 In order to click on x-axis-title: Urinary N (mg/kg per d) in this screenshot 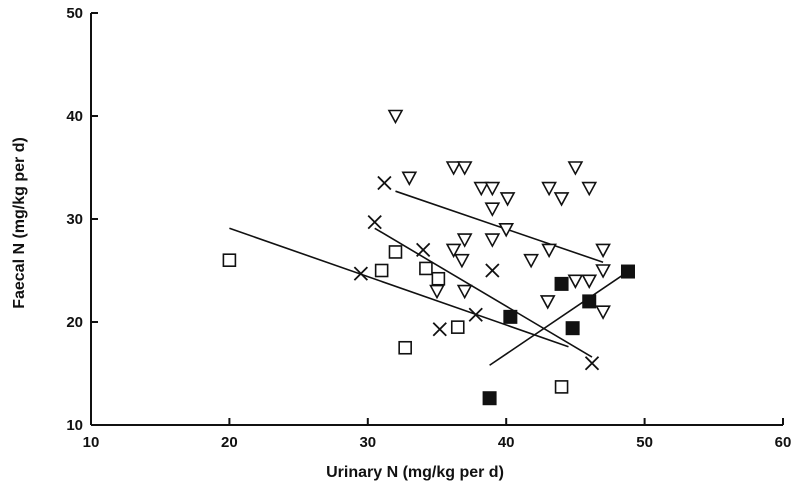, I will do `click(415, 472)`.